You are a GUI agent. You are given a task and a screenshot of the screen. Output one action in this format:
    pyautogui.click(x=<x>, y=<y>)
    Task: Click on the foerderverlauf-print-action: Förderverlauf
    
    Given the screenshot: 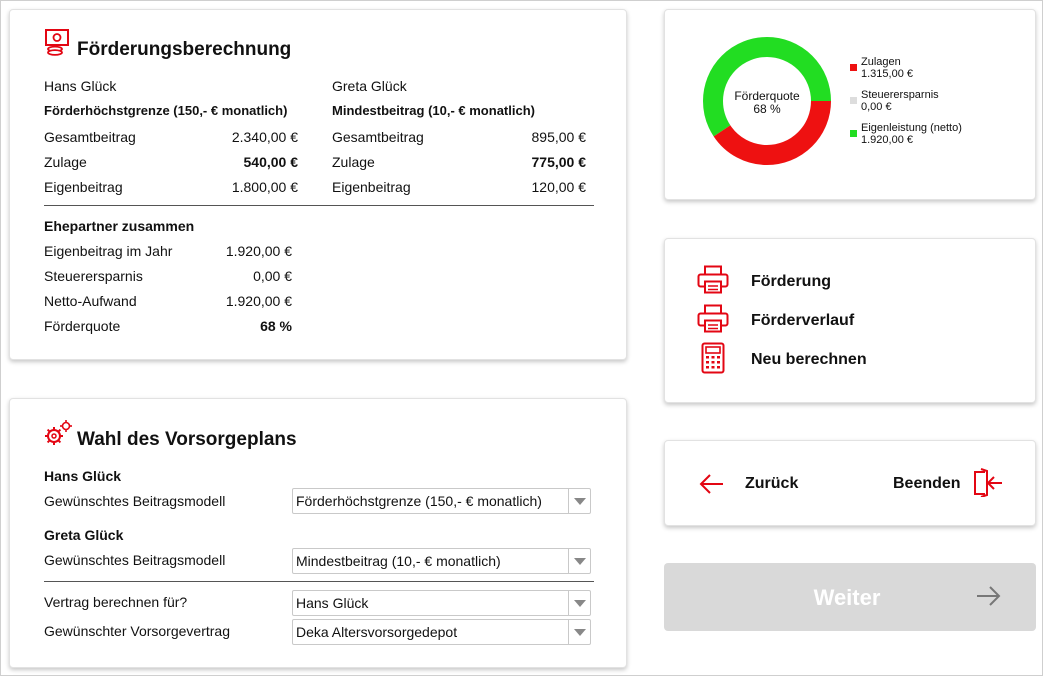 What is the action you would take?
    pyautogui.click(x=845, y=320)
    